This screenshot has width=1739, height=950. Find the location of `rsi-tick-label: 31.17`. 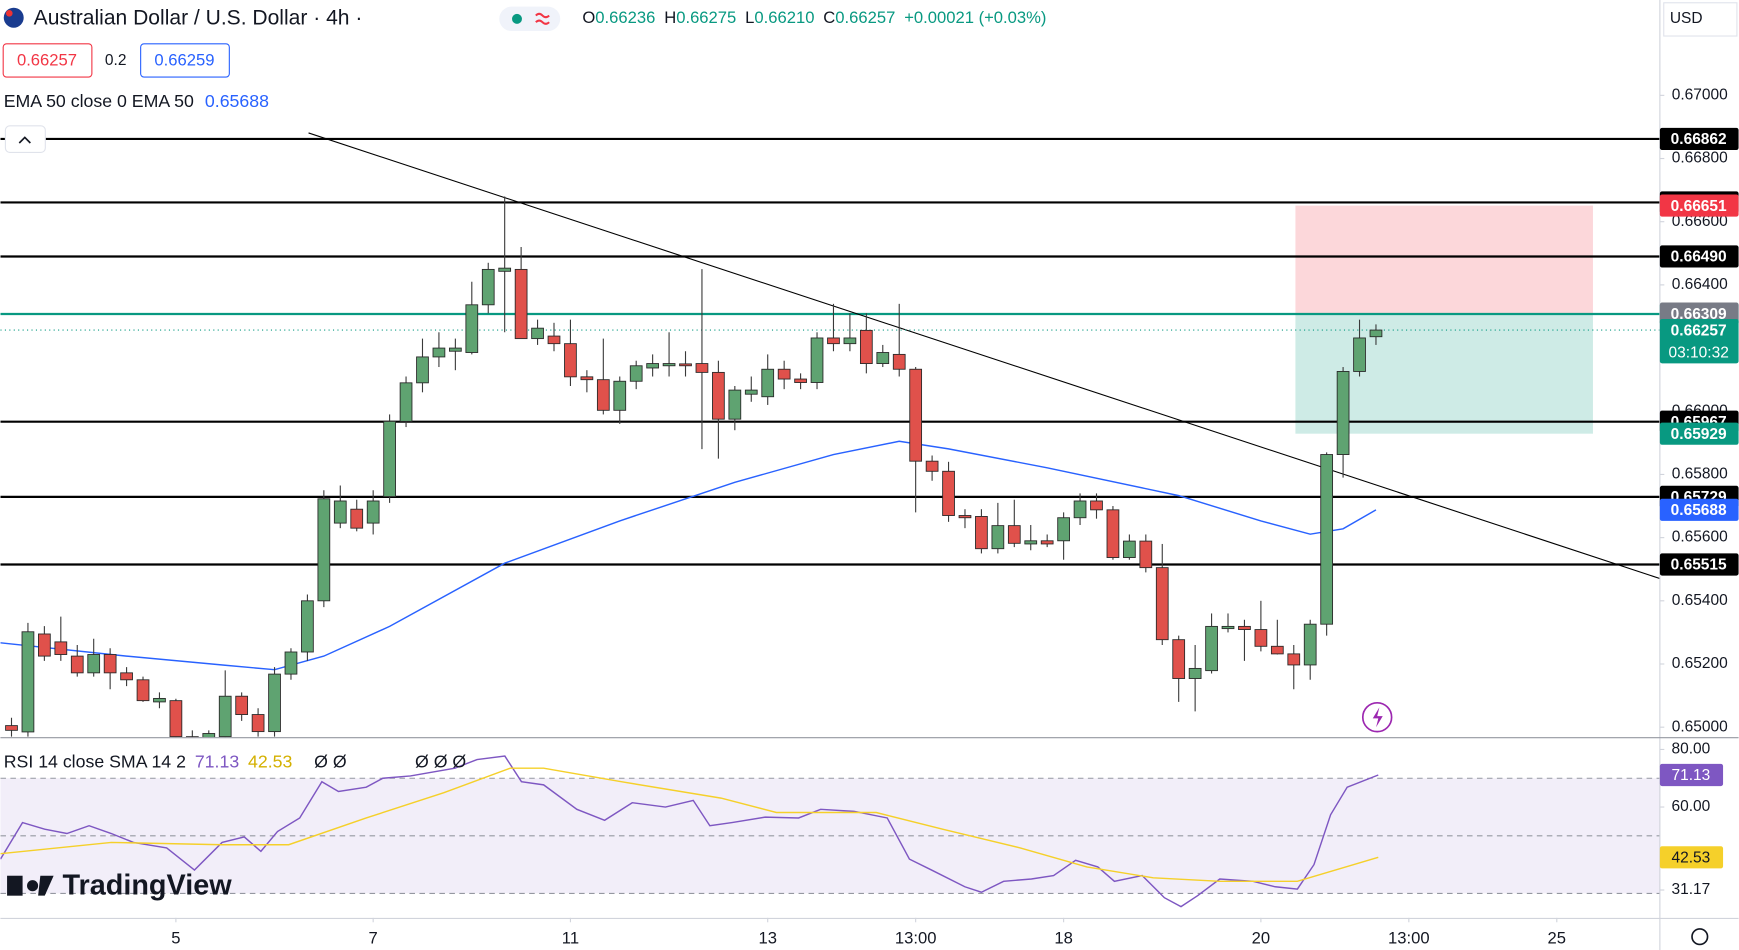

rsi-tick-label: 31.17 is located at coordinates (1691, 889).